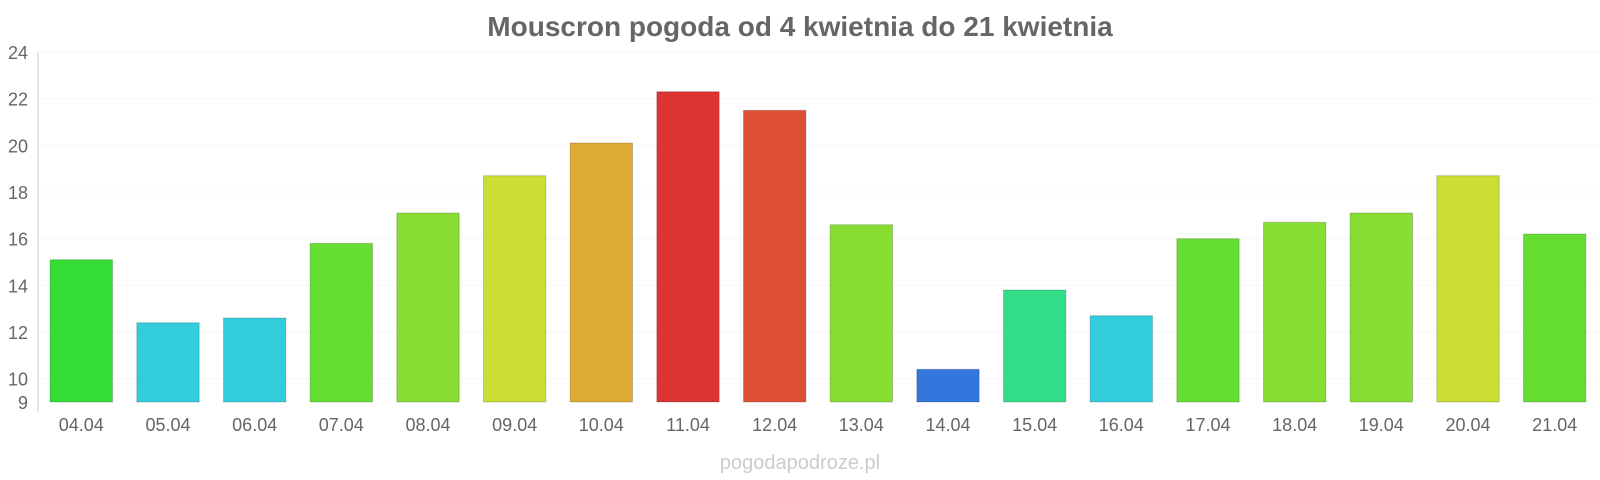 The width and height of the screenshot is (1600, 480). Describe the element at coordinates (18, 100) in the screenshot. I see `y-tick-label: 22` at that location.